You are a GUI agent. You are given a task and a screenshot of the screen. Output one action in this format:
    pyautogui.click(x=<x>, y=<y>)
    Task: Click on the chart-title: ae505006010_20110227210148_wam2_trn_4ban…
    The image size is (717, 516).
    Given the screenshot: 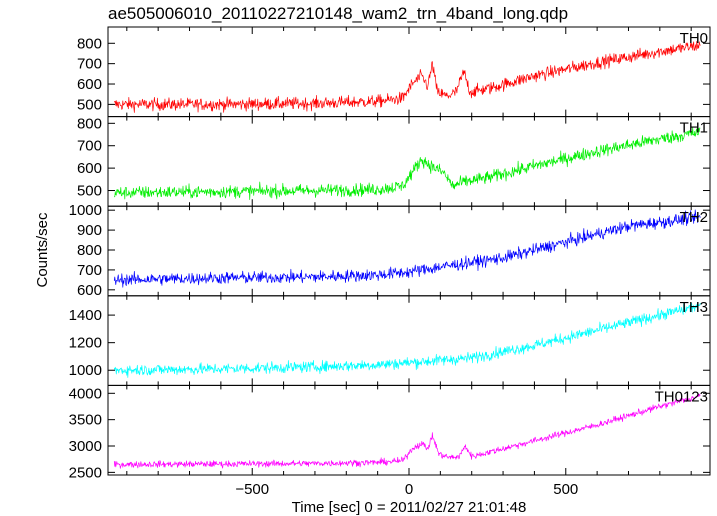 What is the action you would take?
    pyautogui.click(x=338, y=13)
    